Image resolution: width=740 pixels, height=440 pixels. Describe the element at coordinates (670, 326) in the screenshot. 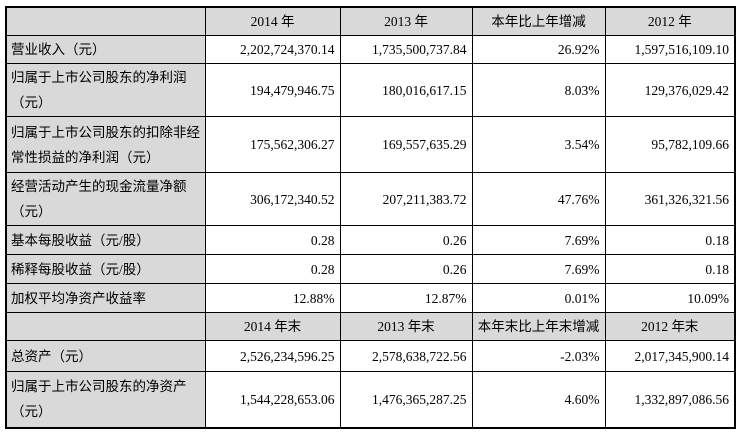

I see `header-2012-end: 2012 年末` at that location.